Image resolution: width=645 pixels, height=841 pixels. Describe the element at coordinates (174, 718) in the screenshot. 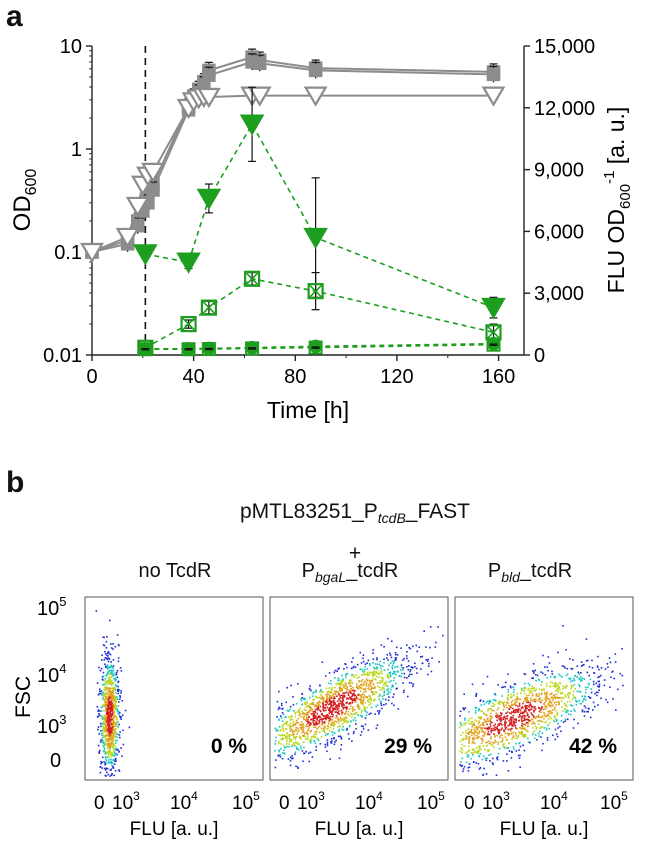

I see `flow-plot-no-tcdr: 0 % 0 103 104 105 FLU [a. u.]` at that location.